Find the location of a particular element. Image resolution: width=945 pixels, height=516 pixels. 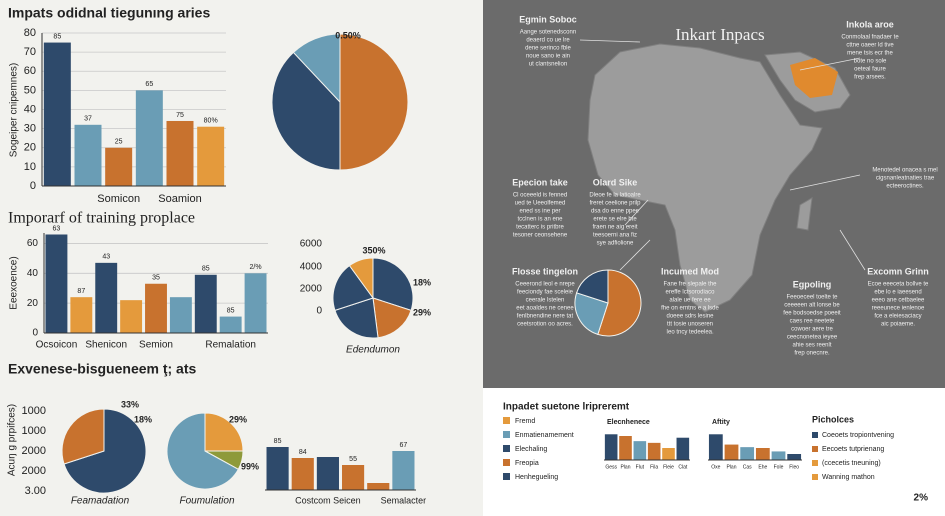

legend-label: Elechaling is located at coordinates (531, 449).